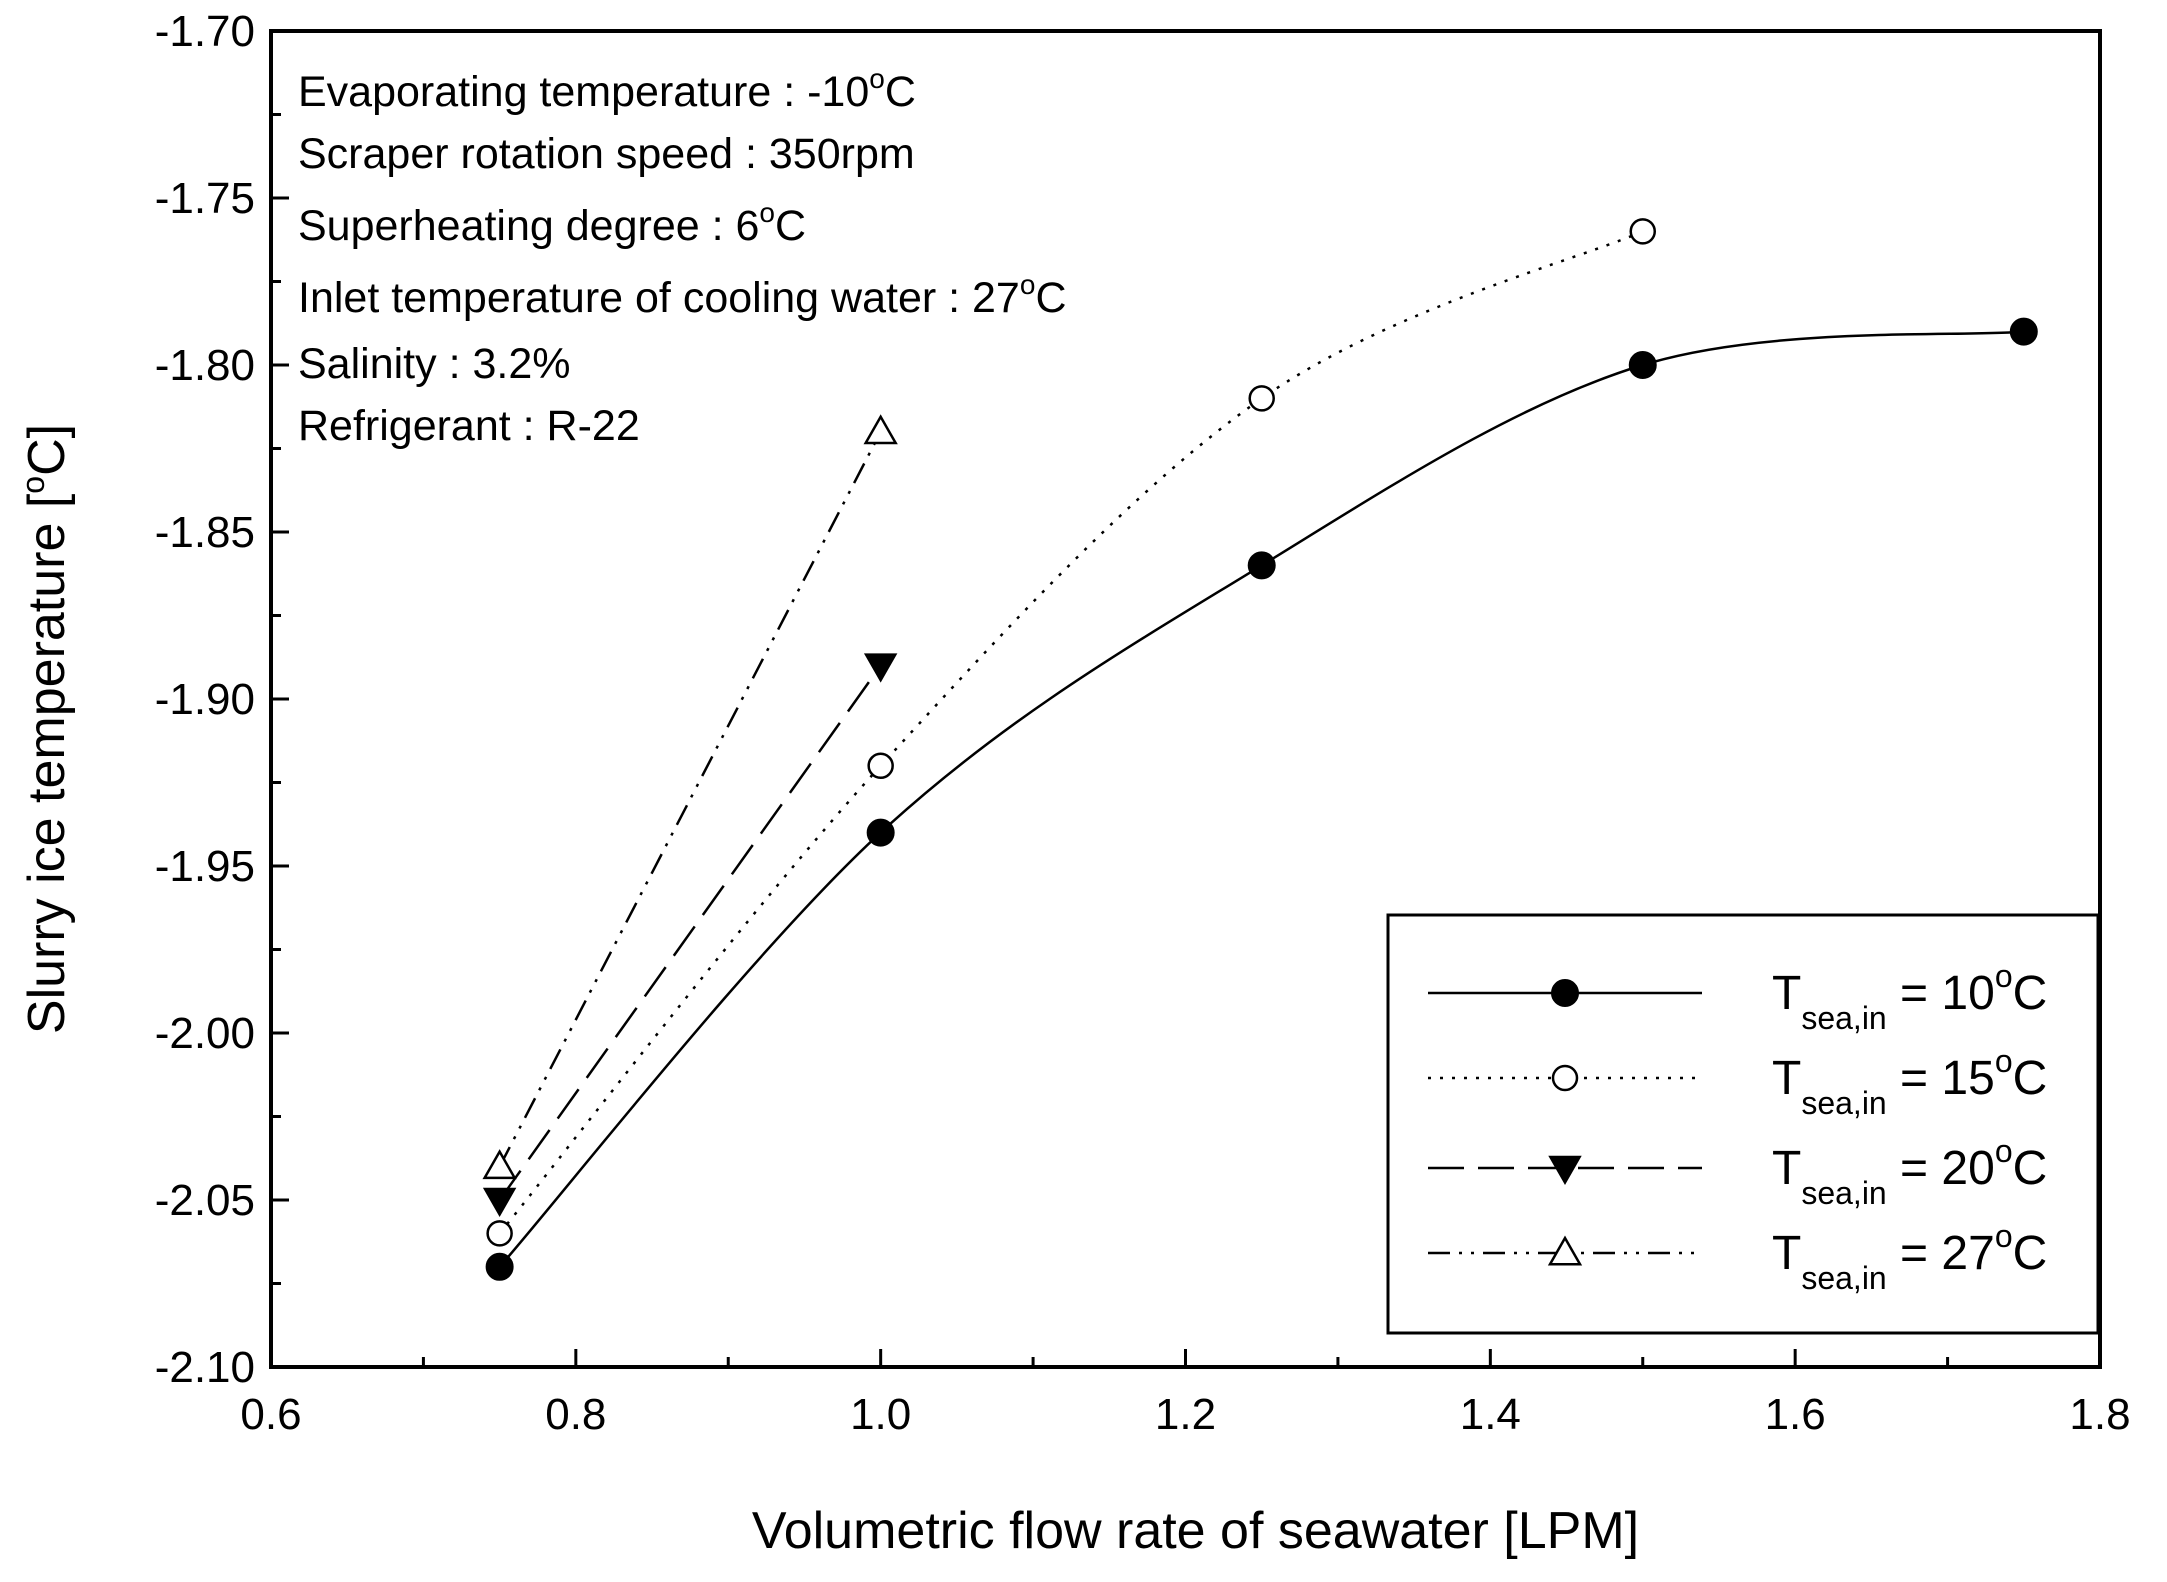  Describe the element at coordinates (1909, 997) in the screenshot. I see `legend-label: Tsea,in = 10oC` at that location.